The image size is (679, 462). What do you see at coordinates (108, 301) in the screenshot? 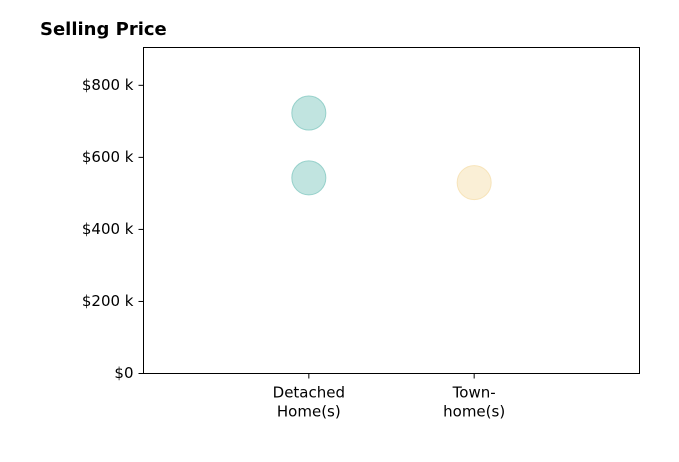
I see `y-tick-label: $200 k` at bounding box center [108, 301].